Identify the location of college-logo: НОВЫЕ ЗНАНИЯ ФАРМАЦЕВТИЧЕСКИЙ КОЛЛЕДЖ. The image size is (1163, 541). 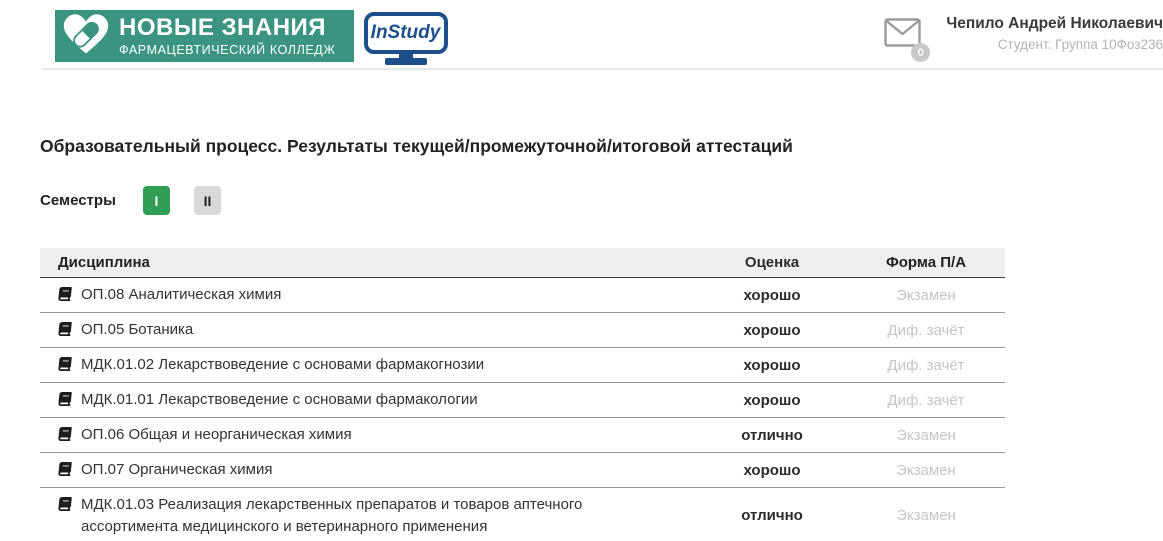
(204, 36).